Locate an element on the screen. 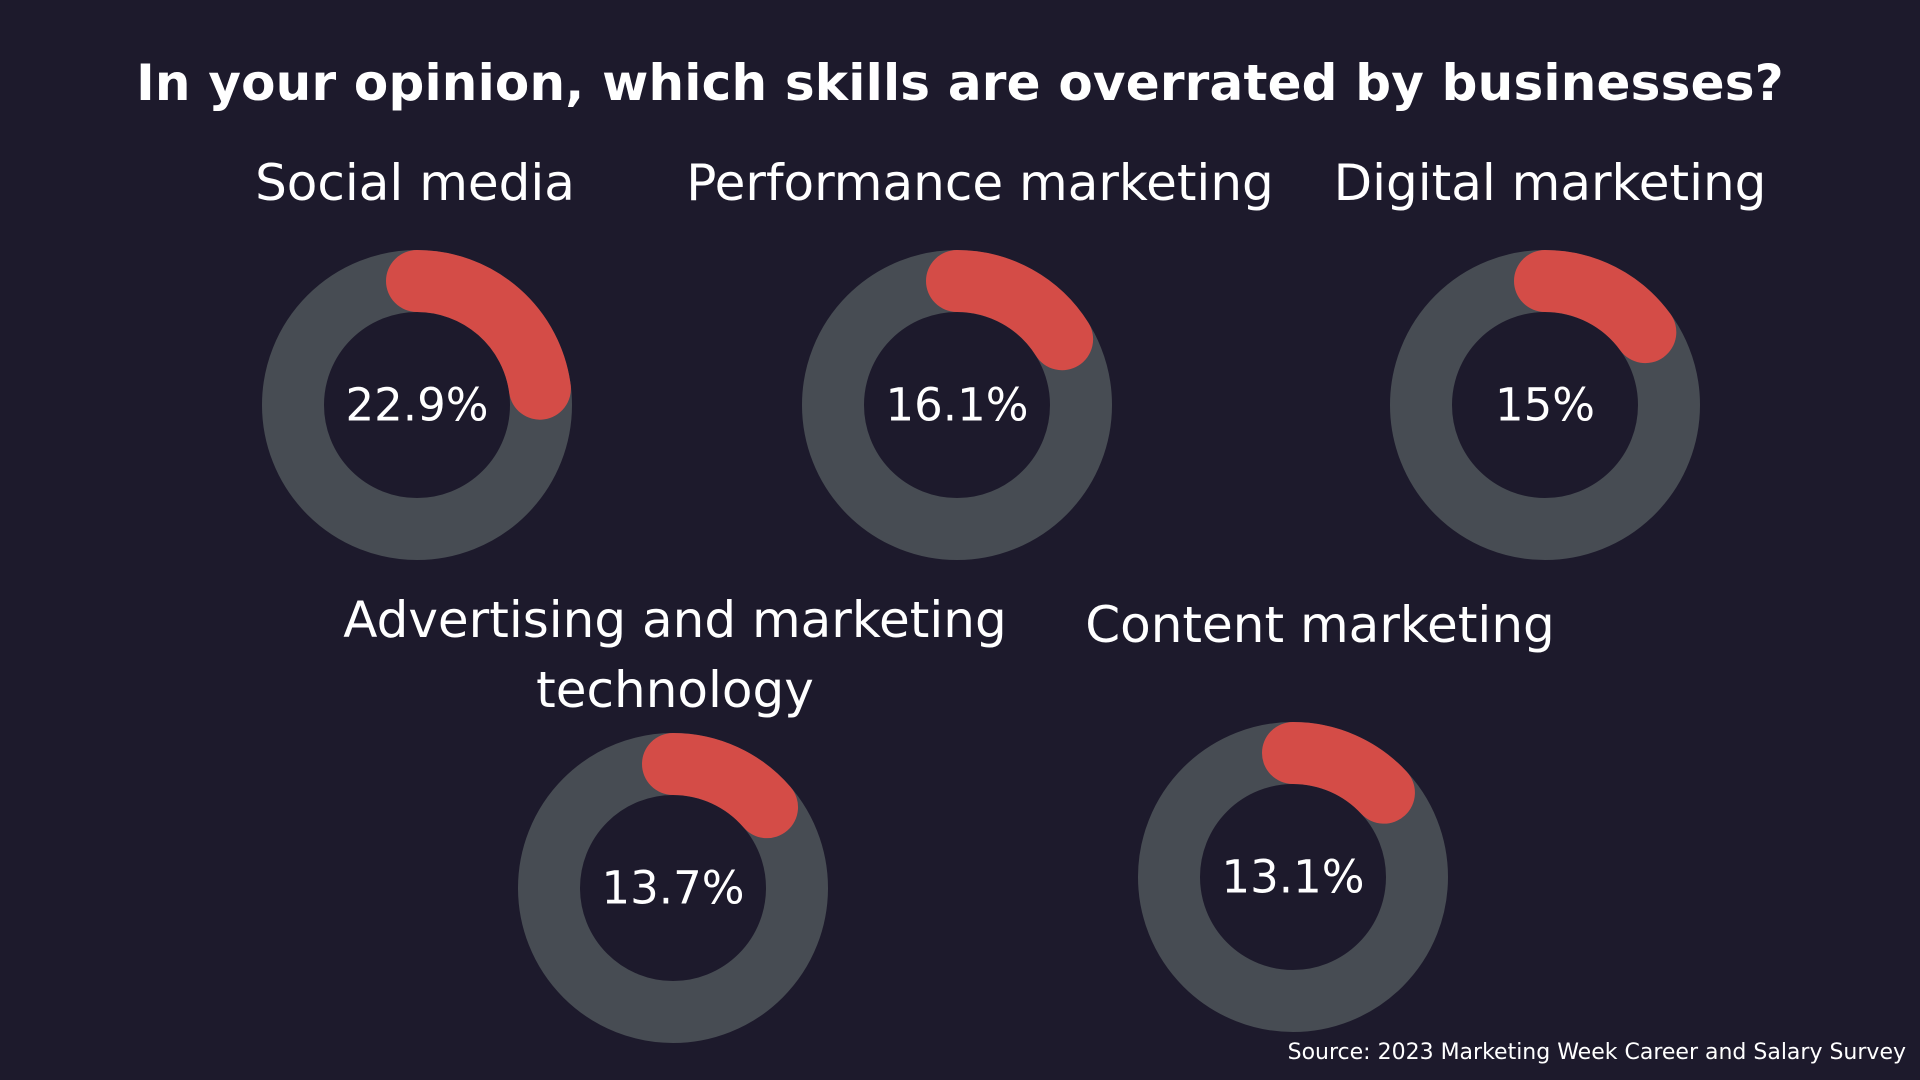 Image resolution: width=1920 pixels, height=1080 pixels. donut-chart-social-media: 22.9% is located at coordinates (417, 405).